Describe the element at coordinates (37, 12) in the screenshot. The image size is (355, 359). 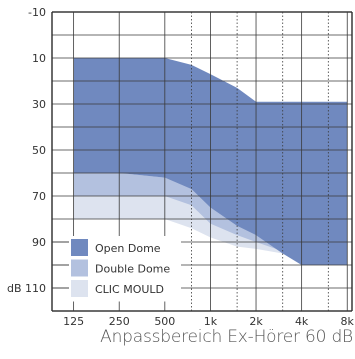
I see `y-tick-label: -10` at that location.